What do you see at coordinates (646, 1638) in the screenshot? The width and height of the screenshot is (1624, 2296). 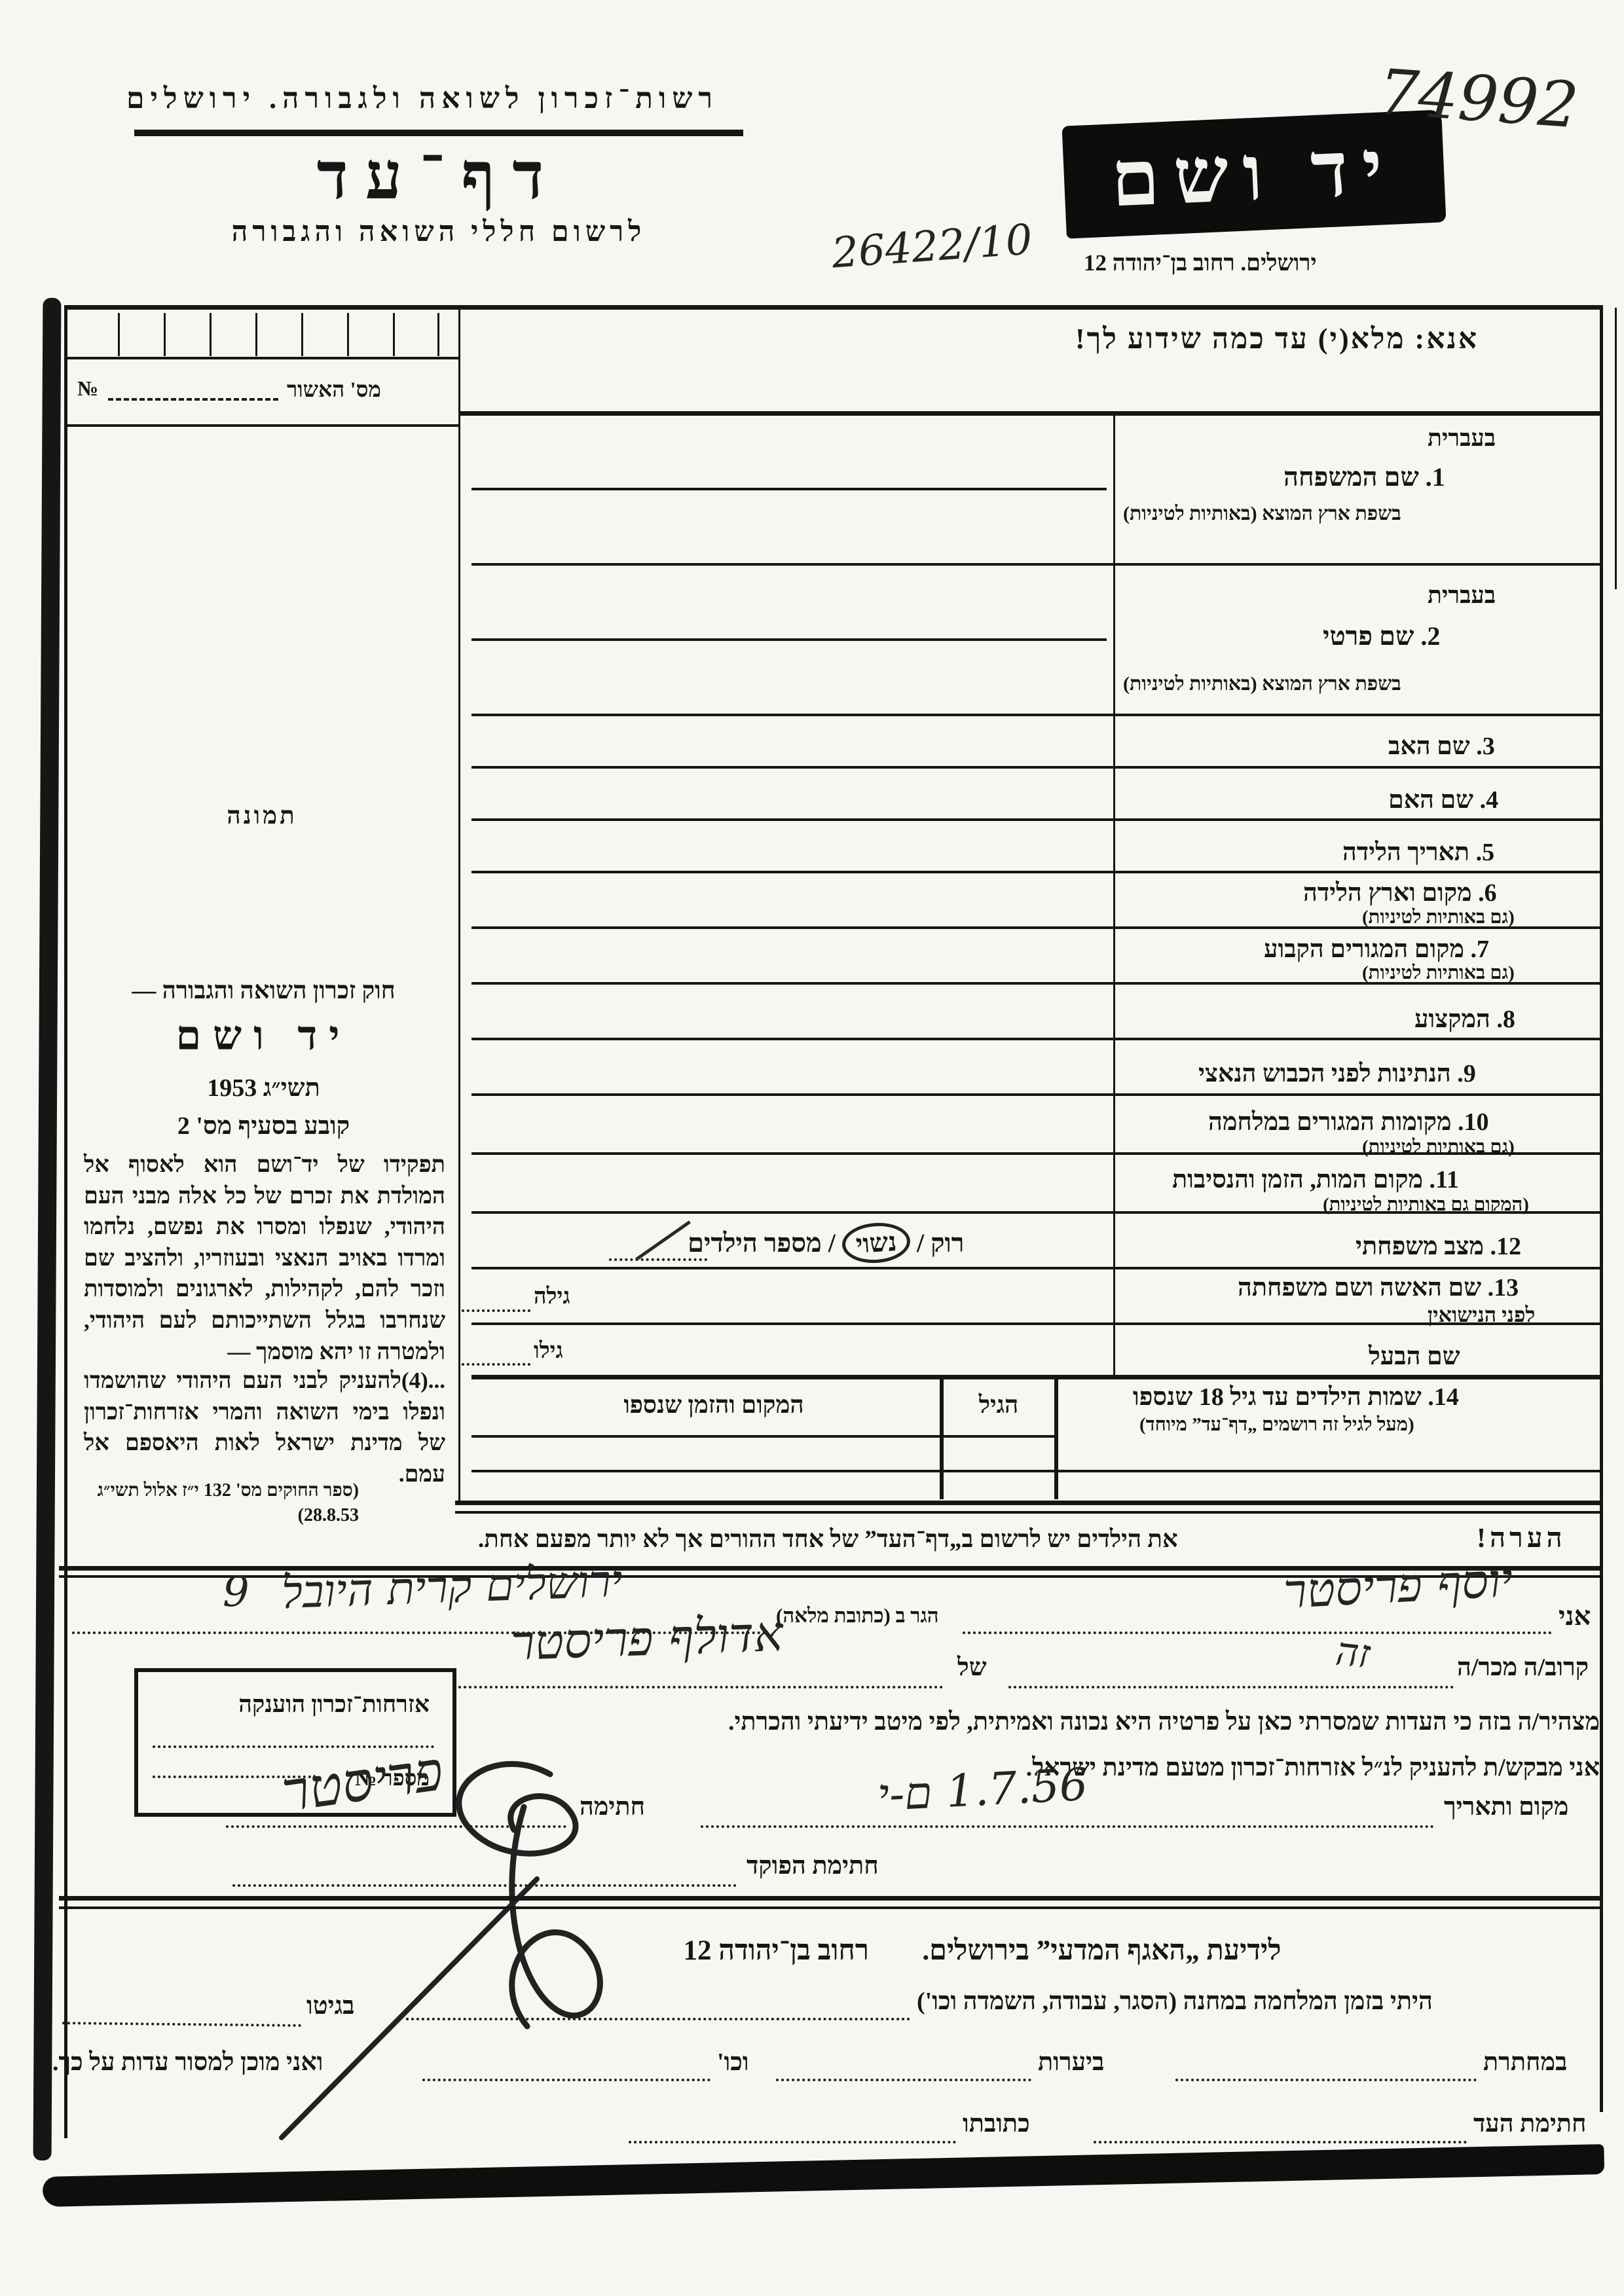 I see `subject-name-handwriting: אדולף פריסטר` at bounding box center [646, 1638].